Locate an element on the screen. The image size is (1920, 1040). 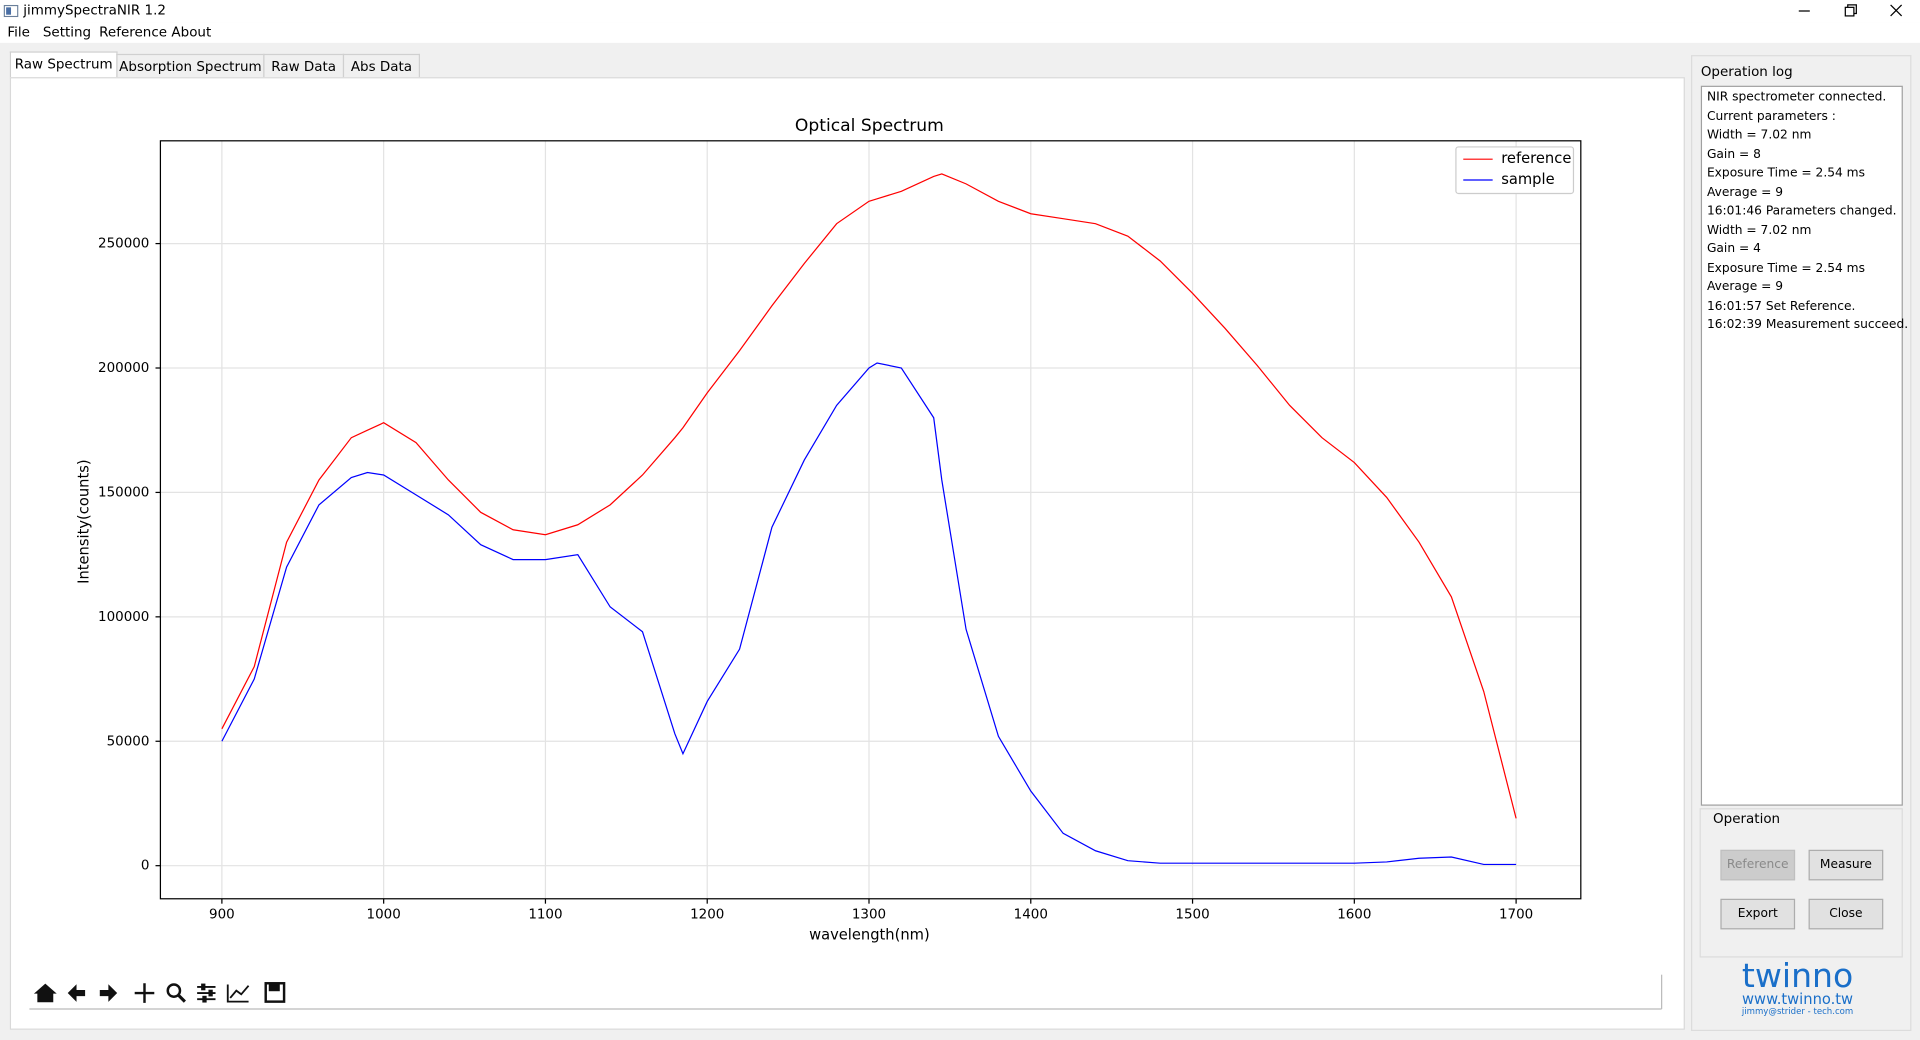
log-line: Current parameters : is located at coordinates (1771, 116).